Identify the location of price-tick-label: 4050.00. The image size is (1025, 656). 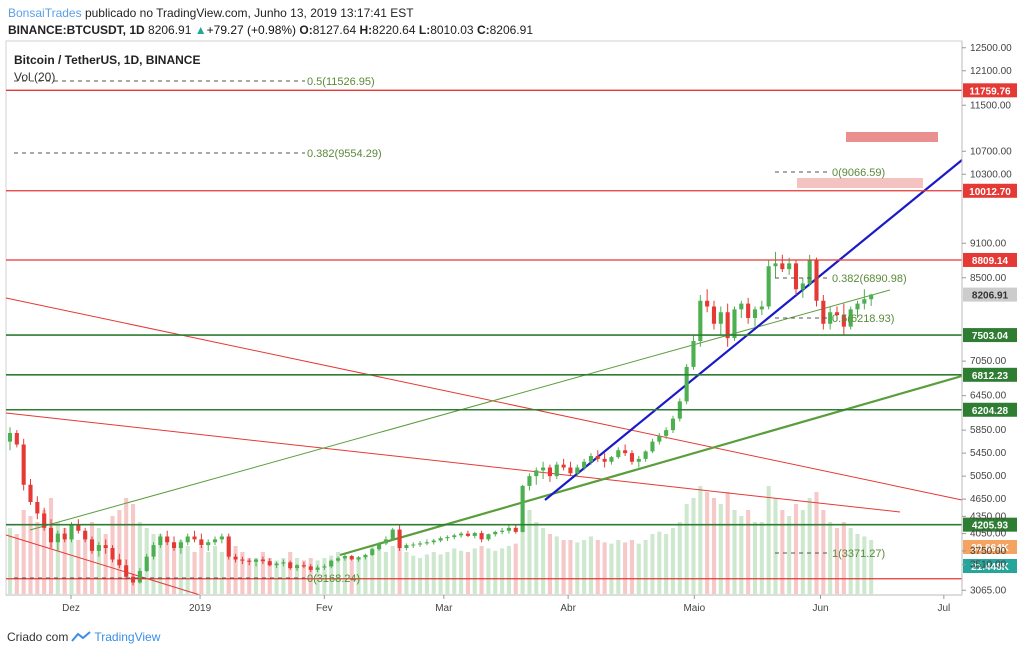
(988, 534).